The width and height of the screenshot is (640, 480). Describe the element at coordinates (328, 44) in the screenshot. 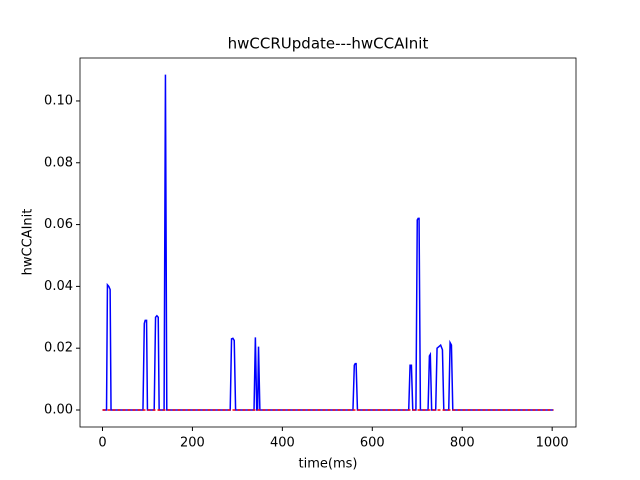

I see `chart-title: hwCCRUpdate---hwCCAInit` at that location.